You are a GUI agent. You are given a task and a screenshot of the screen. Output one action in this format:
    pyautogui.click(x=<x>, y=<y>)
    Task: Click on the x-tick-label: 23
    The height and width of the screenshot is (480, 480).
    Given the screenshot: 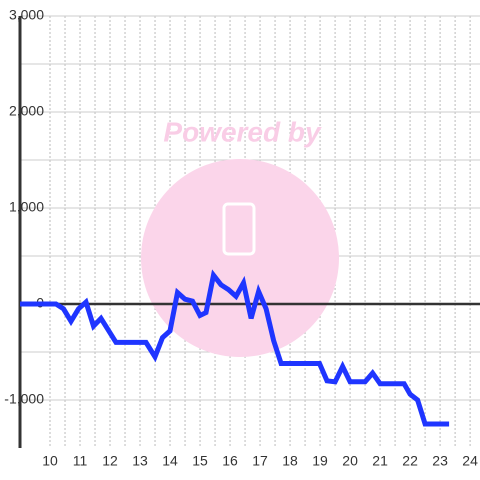 What is the action you would take?
    pyautogui.click(x=440, y=461)
    